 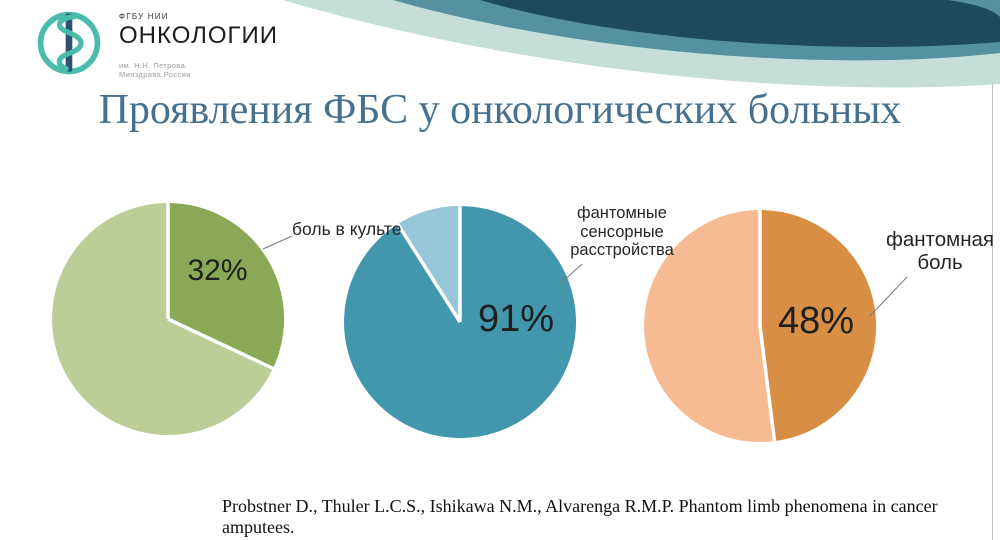 I want to click on callout-leader-lines, so click(x=585, y=276).